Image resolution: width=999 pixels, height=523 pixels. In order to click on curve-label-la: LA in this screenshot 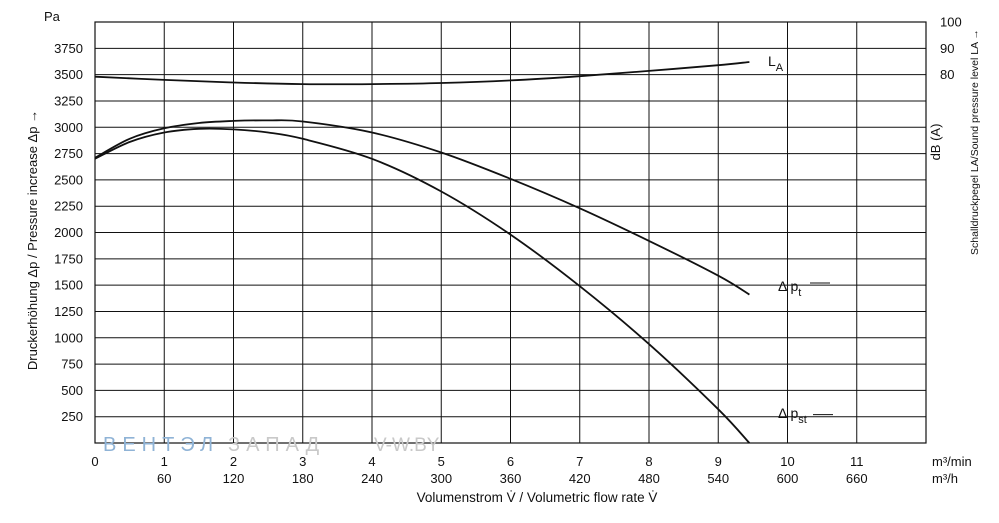, I will do `click(776, 63)`.